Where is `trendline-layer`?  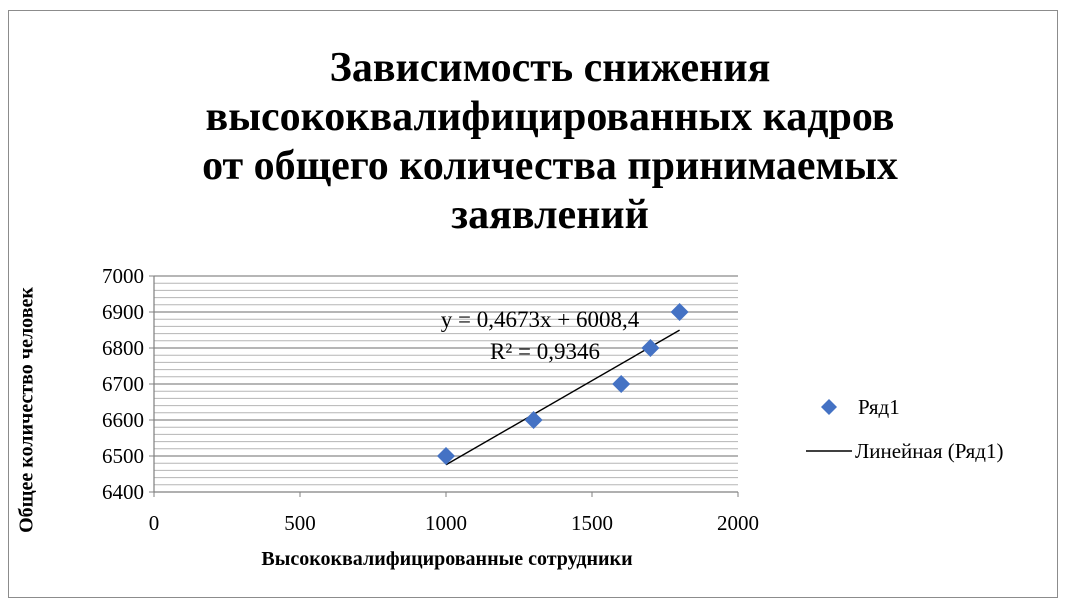
trendline-layer is located at coordinates (562, 397).